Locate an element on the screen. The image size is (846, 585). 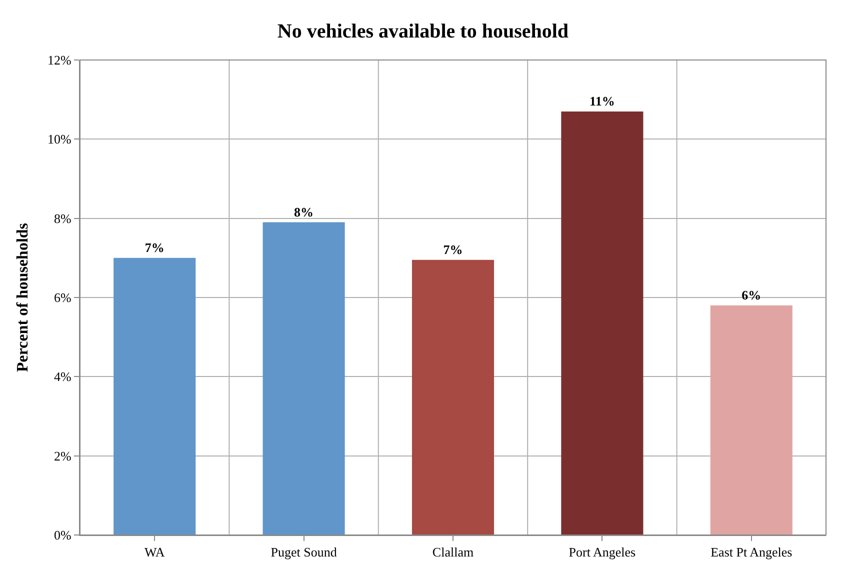
y-tick-label: 10% is located at coordinates (60, 139).